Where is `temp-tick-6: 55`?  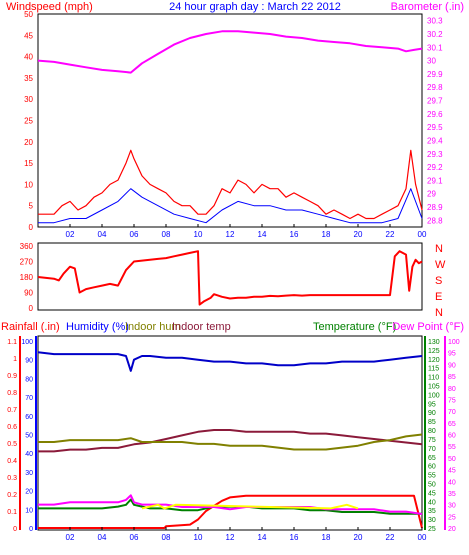 temp-tick-6: 55 is located at coordinates (432, 476).